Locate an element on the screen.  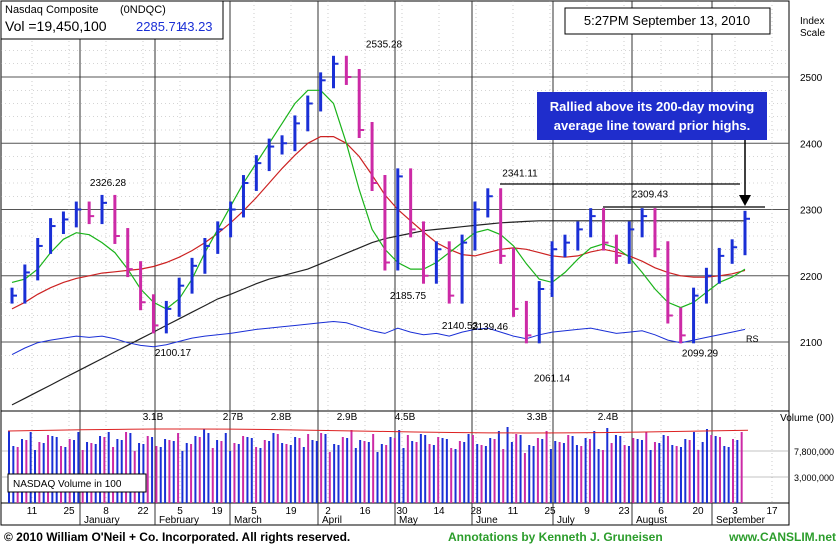
timestamp-box is located at coordinates (667, 21).